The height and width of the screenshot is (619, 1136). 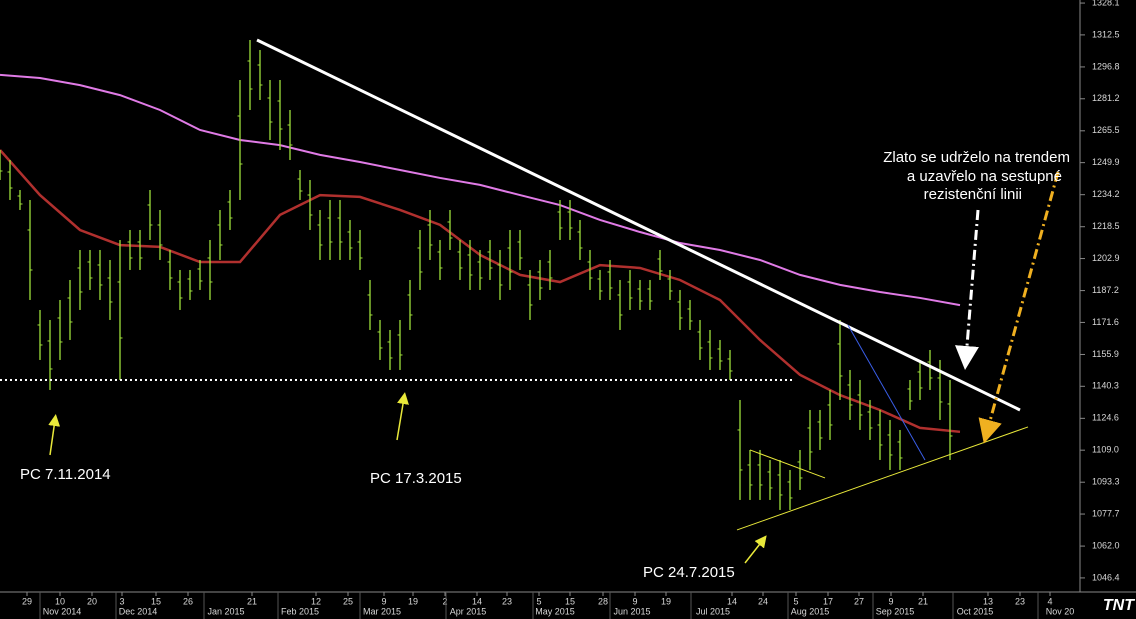 What do you see at coordinates (1119, 605) in the screenshot?
I see `logo: TNT` at bounding box center [1119, 605].